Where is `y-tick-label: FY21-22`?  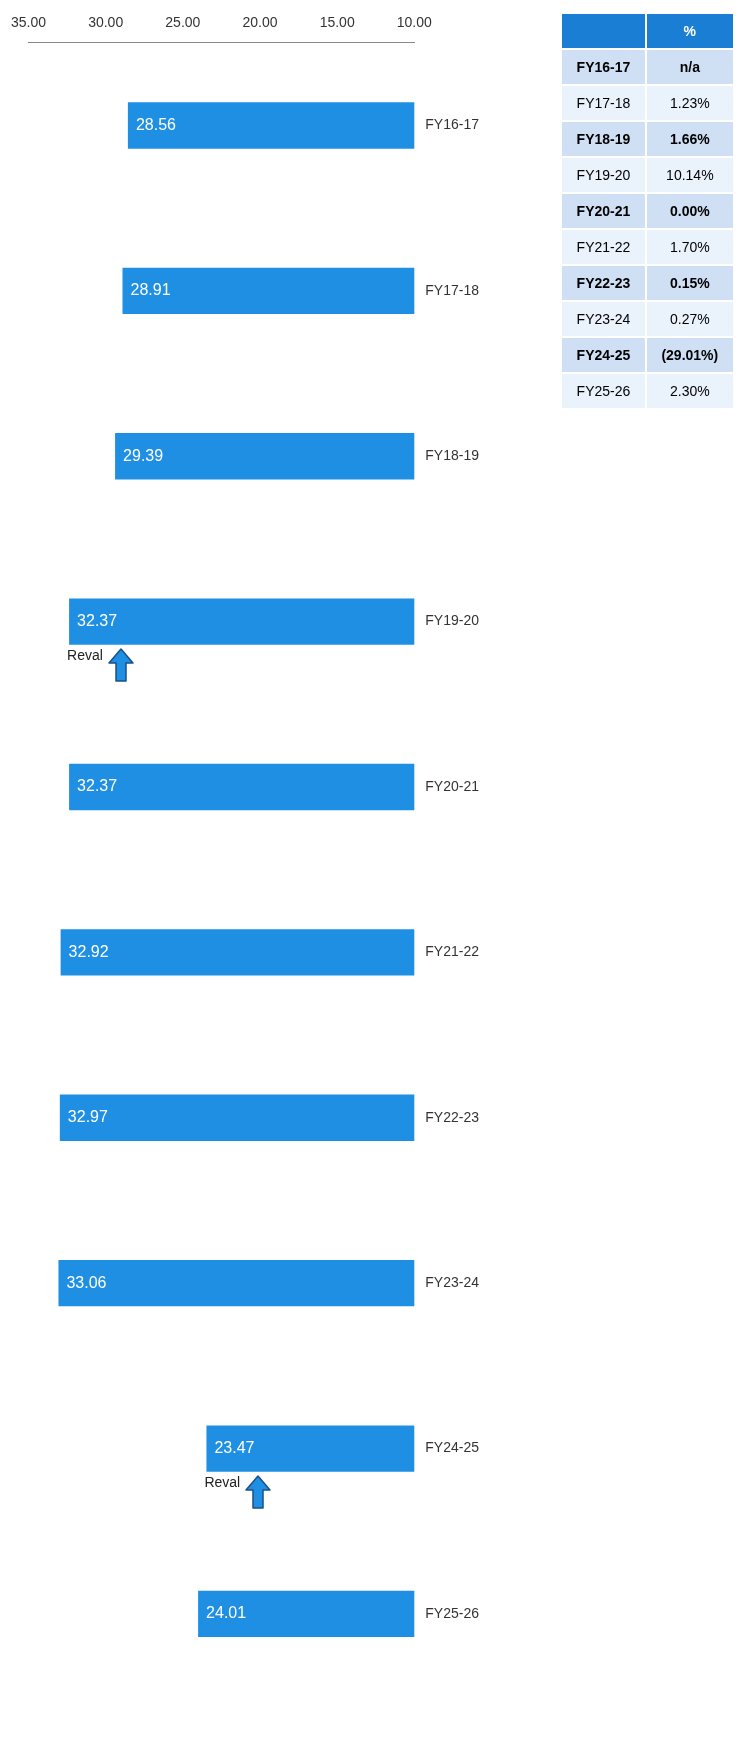
y-tick-label: FY21-22 is located at coordinates (452, 951).